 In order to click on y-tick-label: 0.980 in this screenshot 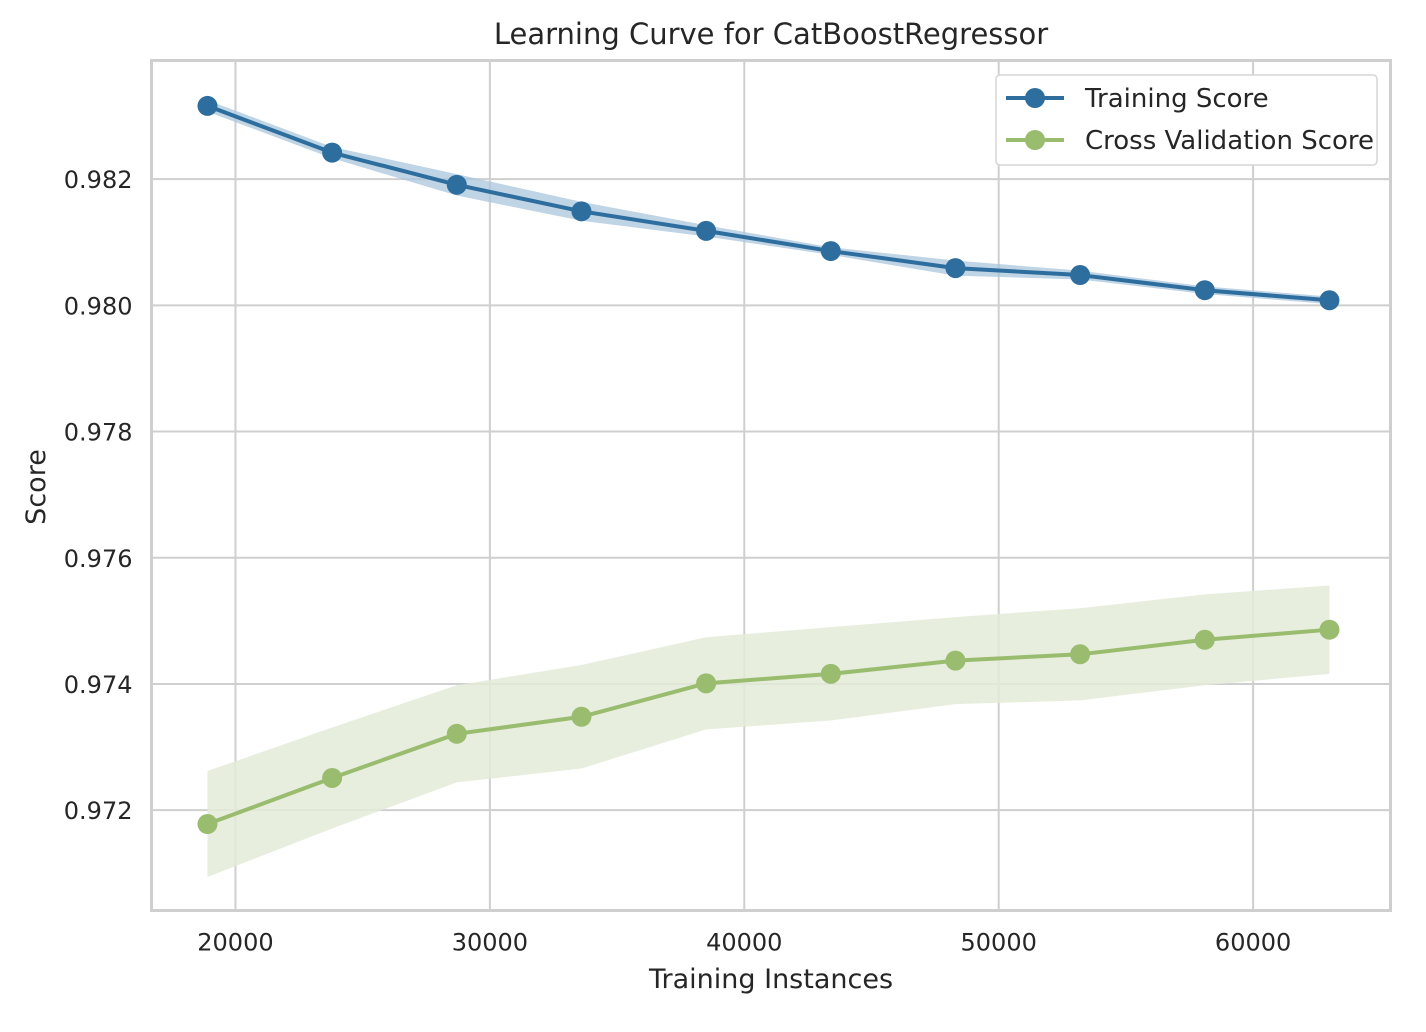, I will do `click(98, 306)`.